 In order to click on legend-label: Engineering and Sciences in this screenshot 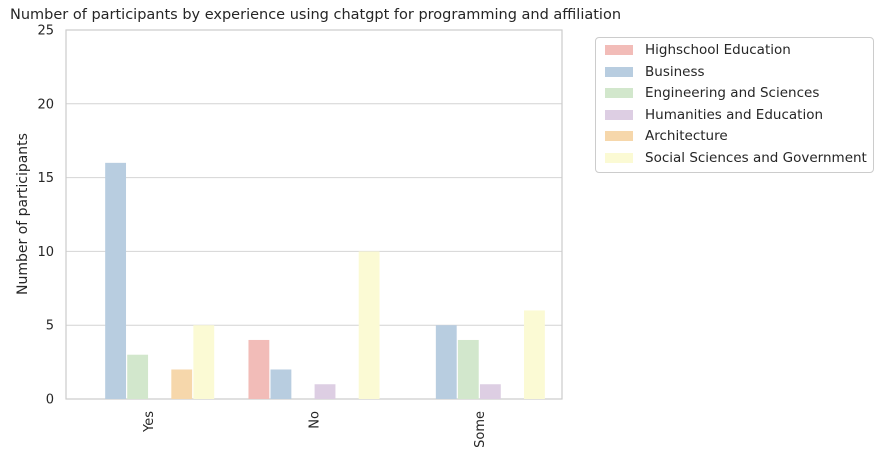, I will do `click(732, 93)`.